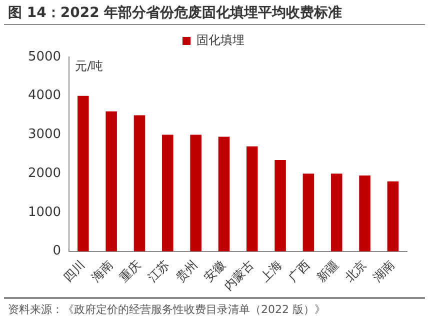 The width and height of the screenshot is (429, 328). What do you see at coordinates (102, 271) in the screenshot?
I see `x-tick-label: 海南` at bounding box center [102, 271].